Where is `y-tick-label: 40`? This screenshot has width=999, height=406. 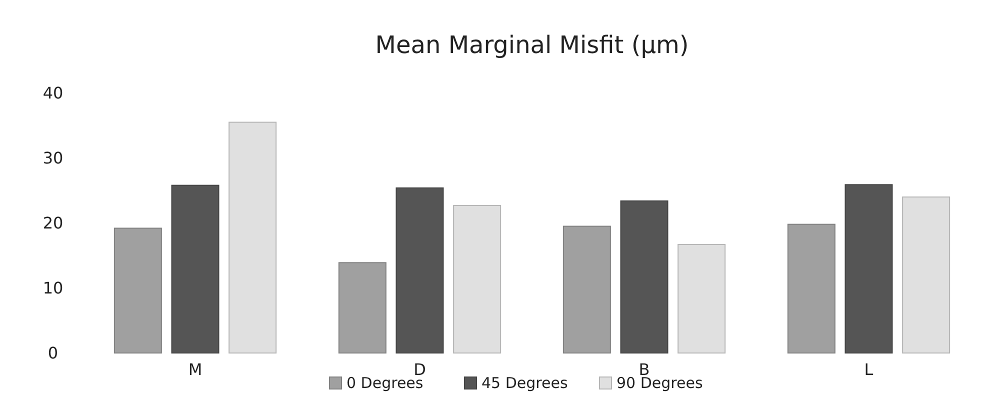
y-tick-label: 40 is located at coordinates (53, 93).